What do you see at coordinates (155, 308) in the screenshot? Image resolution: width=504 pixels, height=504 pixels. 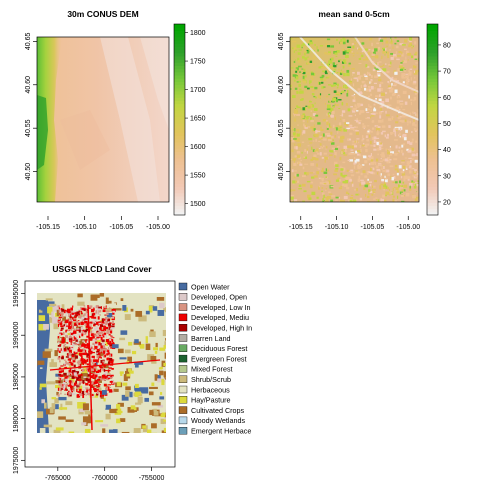 I see `nlcd-lake` at bounding box center [155, 308].